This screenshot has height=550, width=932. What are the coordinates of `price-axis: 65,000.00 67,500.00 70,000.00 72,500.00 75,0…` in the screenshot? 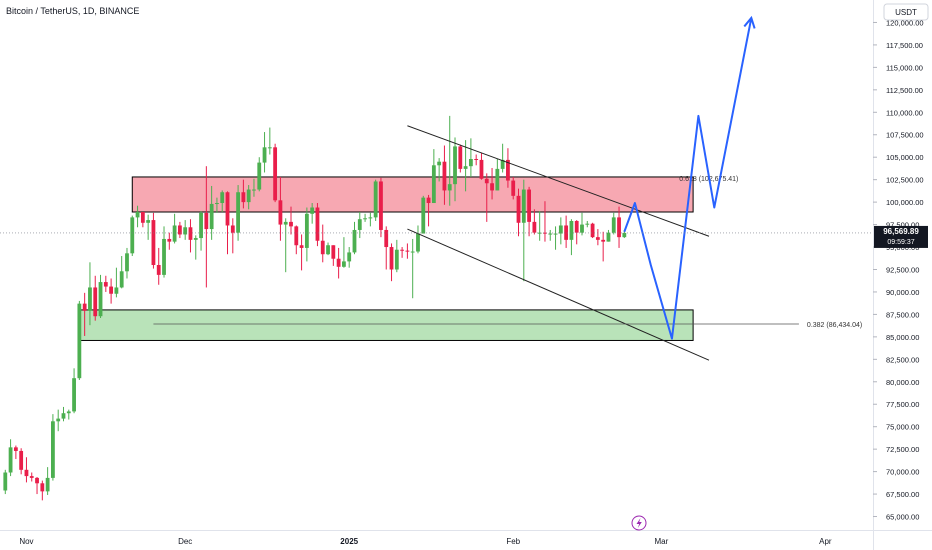 It's located at (898, 270).